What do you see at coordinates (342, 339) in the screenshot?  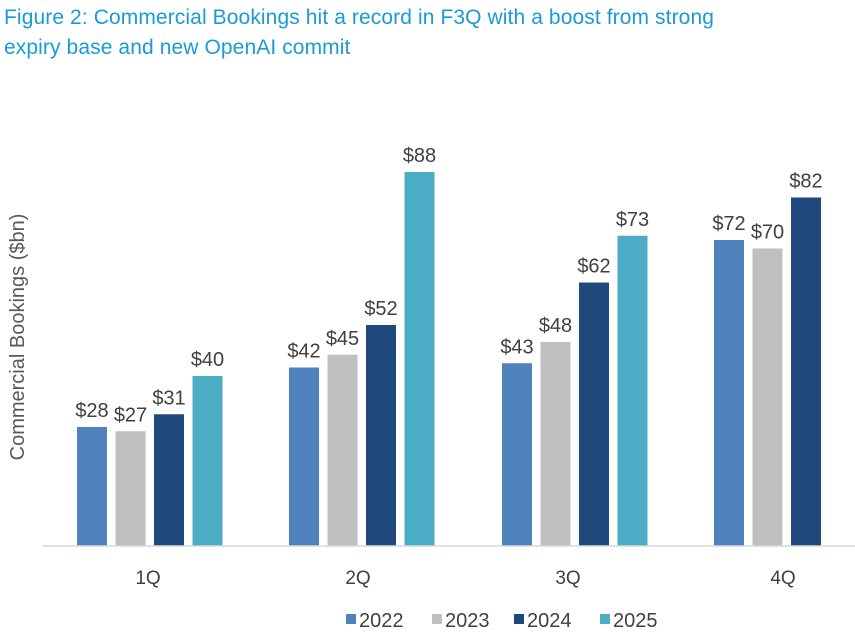 I see `data-label-2Q-2023: $45` at bounding box center [342, 339].